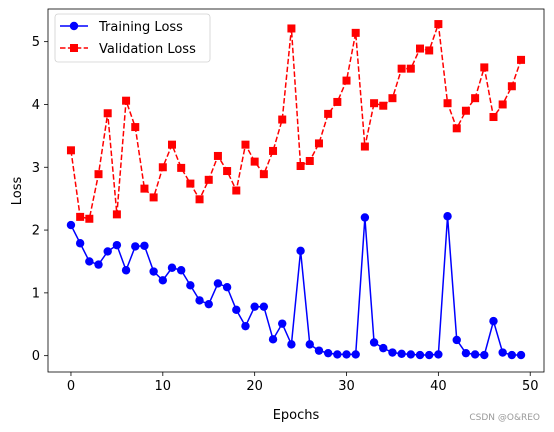  What do you see at coordinates (71, 386) in the screenshot?
I see `x-tick-label-0: 0` at bounding box center [71, 386].